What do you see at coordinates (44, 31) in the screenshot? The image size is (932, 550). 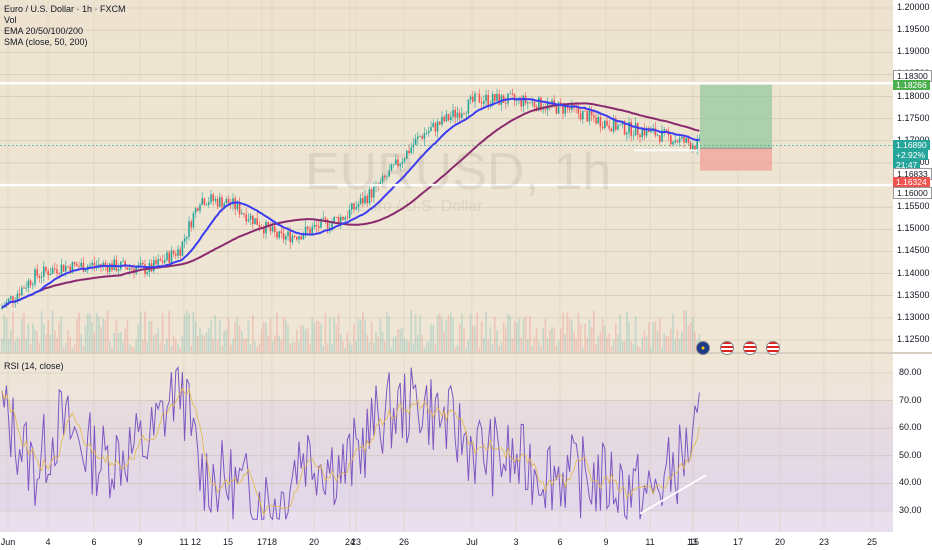 I see `ema-legend: EMA 20/50/100/200` at bounding box center [44, 31].